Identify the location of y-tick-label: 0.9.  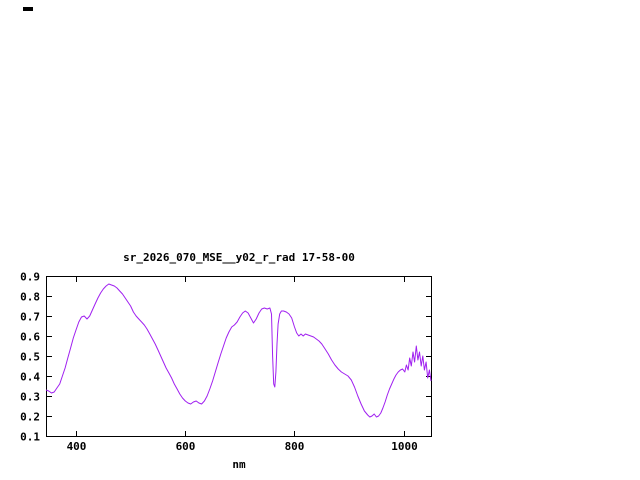
(30, 277).